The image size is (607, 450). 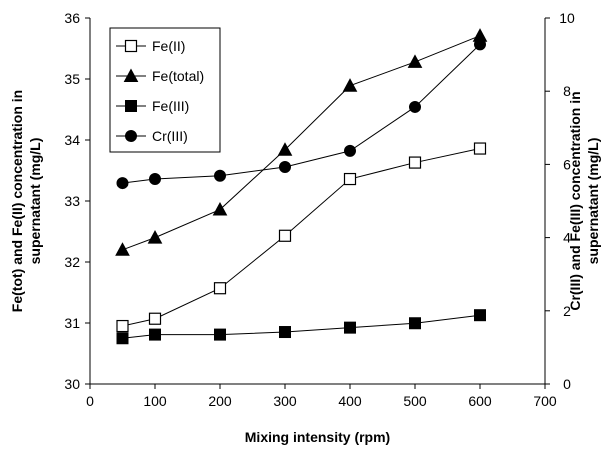 I want to click on left-y-tick-label: 32, so click(x=72, y=262).